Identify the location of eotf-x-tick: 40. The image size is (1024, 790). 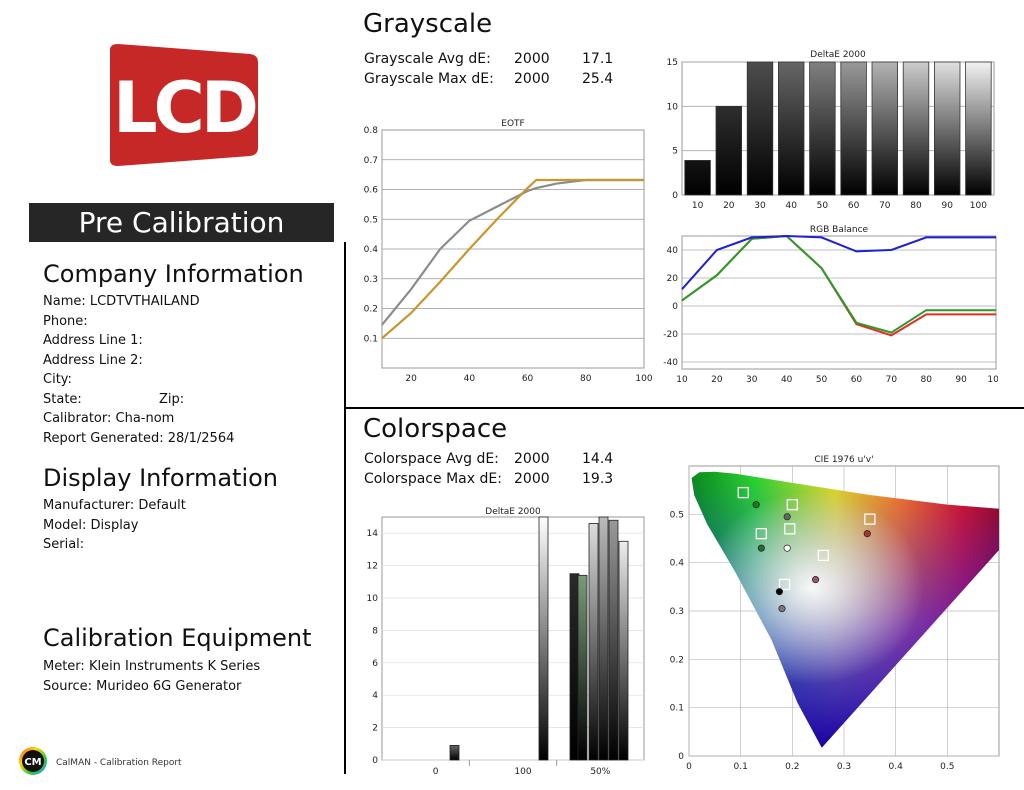
(470, 379).